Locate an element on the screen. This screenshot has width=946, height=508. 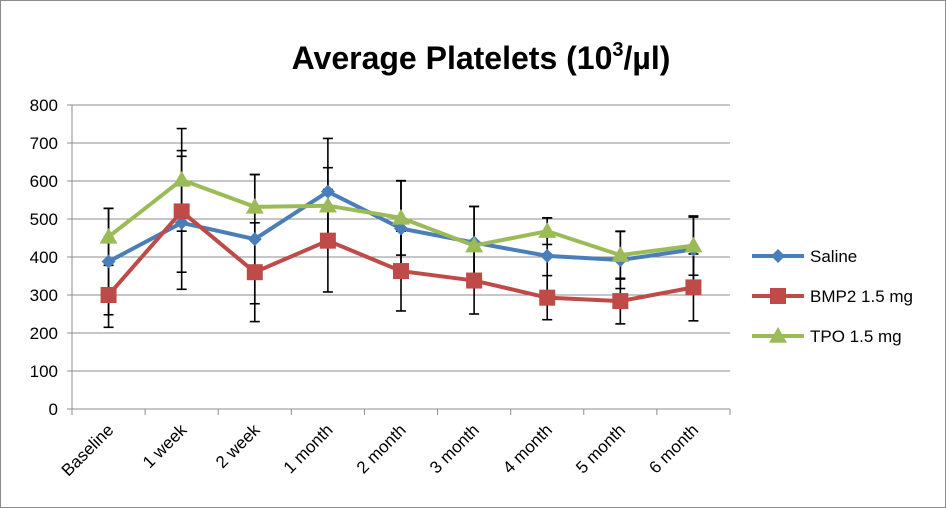
y-tick-label-0: 0 is located at coordinates (53, 409).